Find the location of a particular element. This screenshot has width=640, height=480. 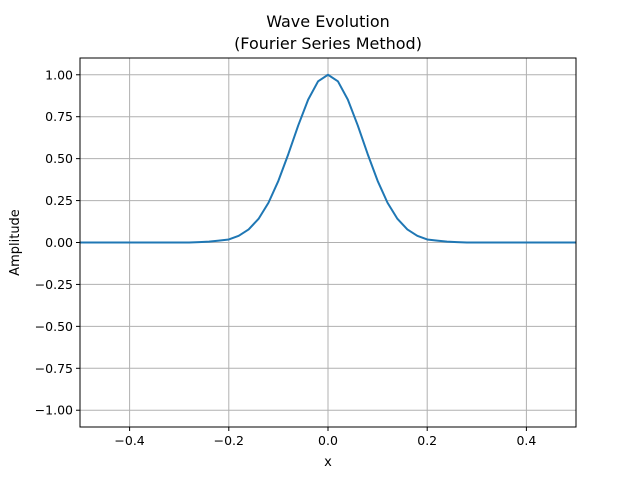

y-tick-label: −0.75 is located at coordinates (54, 368).